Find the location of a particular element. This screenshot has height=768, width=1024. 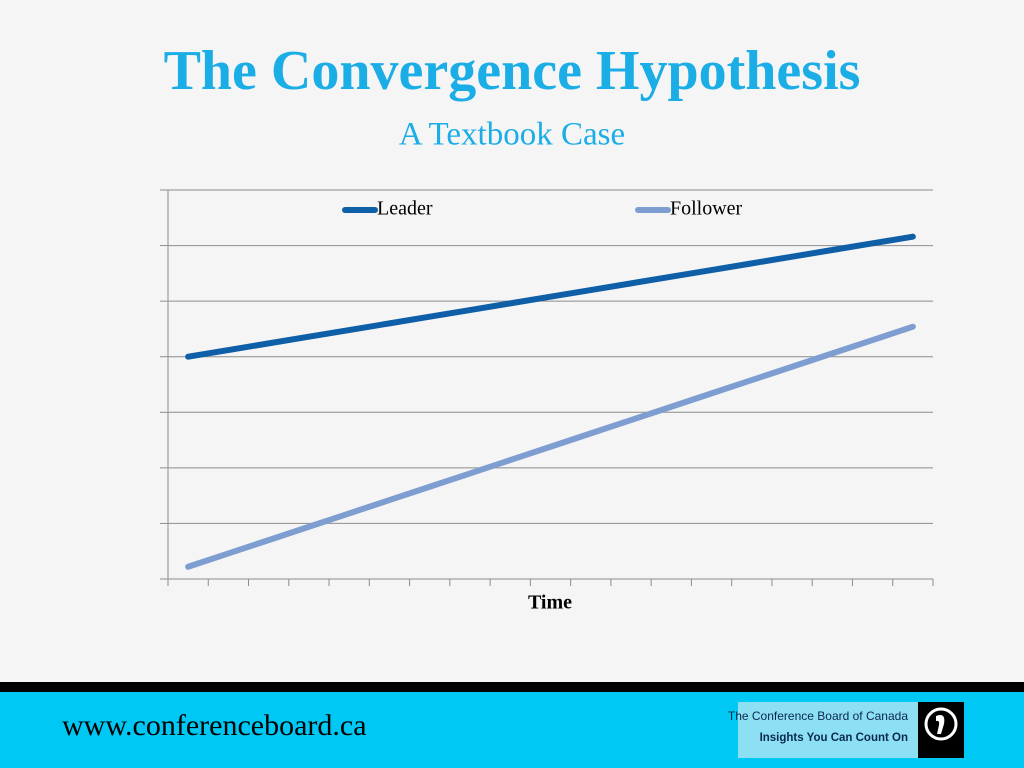

x-axis-label: Time is located at coordinates (550, 603).